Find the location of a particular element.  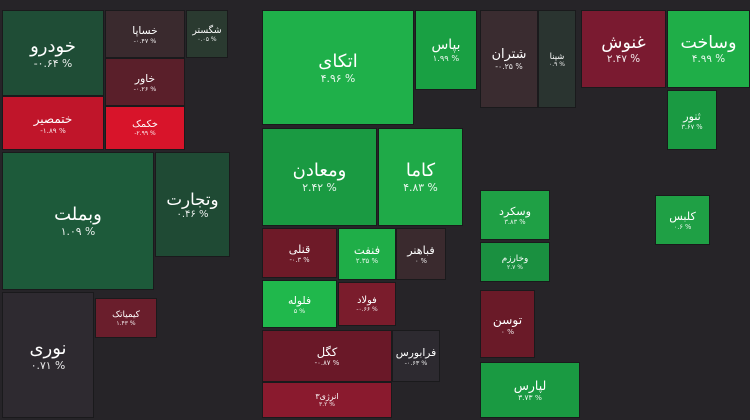

tile: فنفت ۲.۳۵ % is located at coordinates (367, 254).